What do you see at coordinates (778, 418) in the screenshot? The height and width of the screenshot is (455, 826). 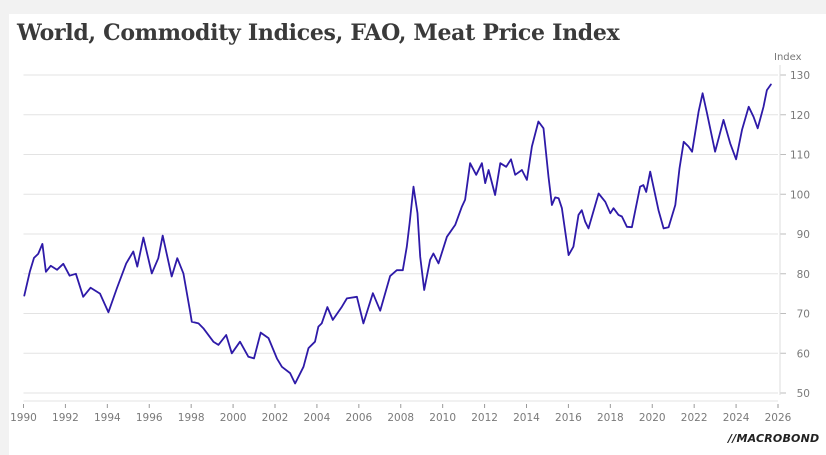 I see `x-tick-label: 2026` at bounding box center [778, 418].